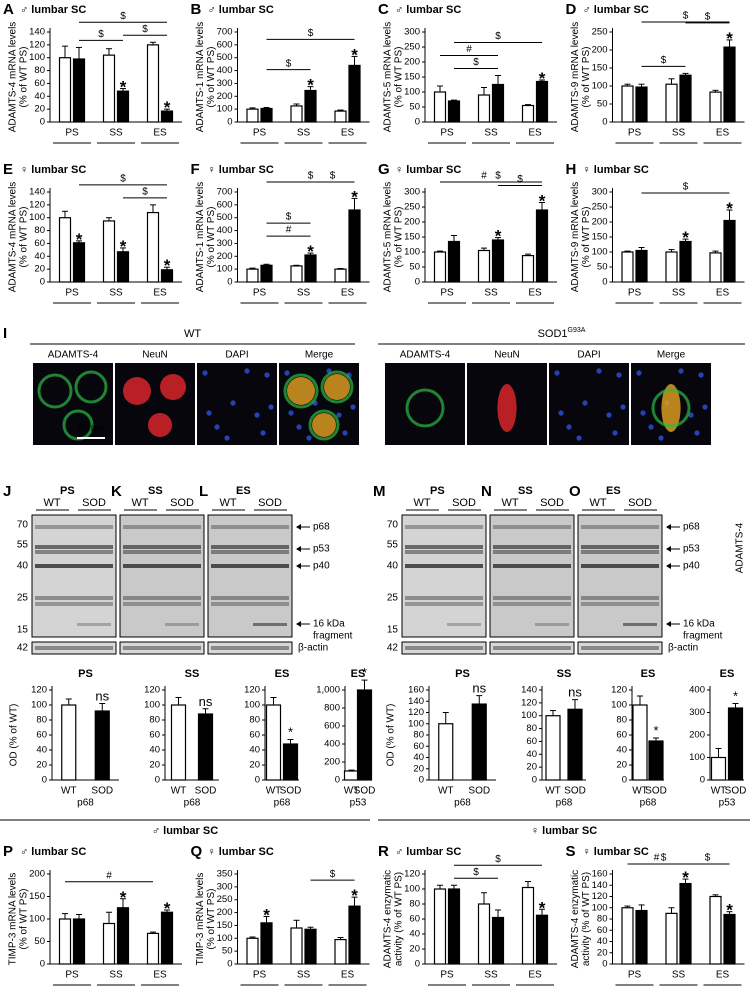 This screenshot has height=992, width=750. Describe the element at coordinates (586, 77) in the screenshot. I see `y-axis-label: (% of WT PS)` at that location.